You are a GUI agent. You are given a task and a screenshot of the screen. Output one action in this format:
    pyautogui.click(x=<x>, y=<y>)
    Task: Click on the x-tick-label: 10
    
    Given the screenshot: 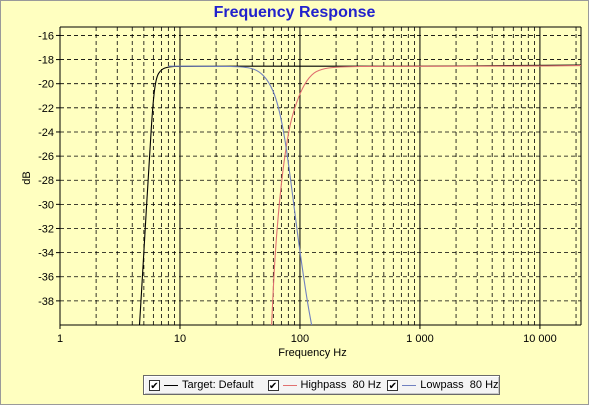 What is the action you would take?
    pyautogui.click(x=180, y=339)
    